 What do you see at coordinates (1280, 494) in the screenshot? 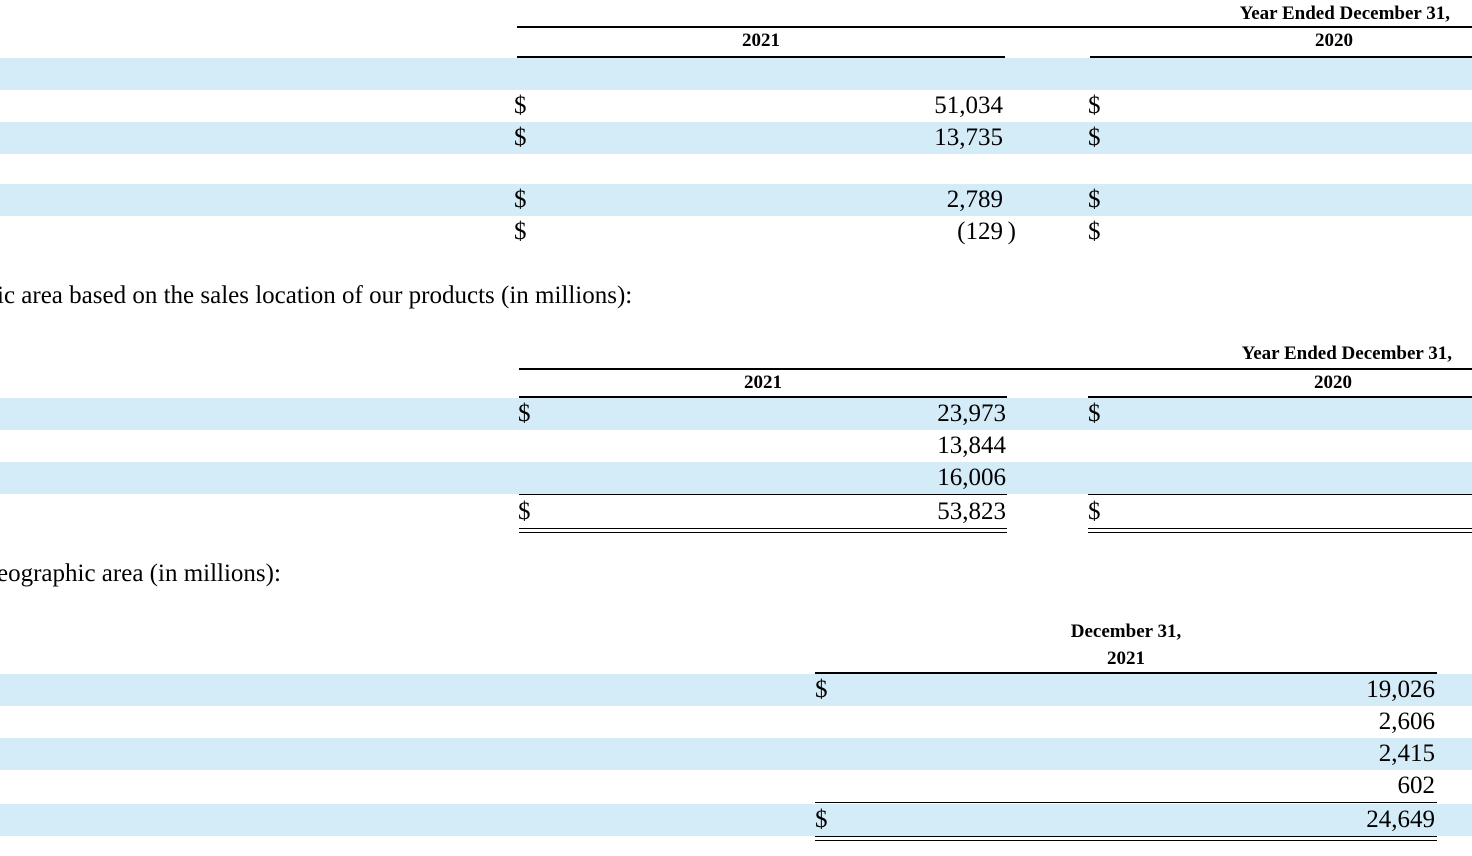
I see `subtotal-rule-2020` at bounding box center [1280, 494].